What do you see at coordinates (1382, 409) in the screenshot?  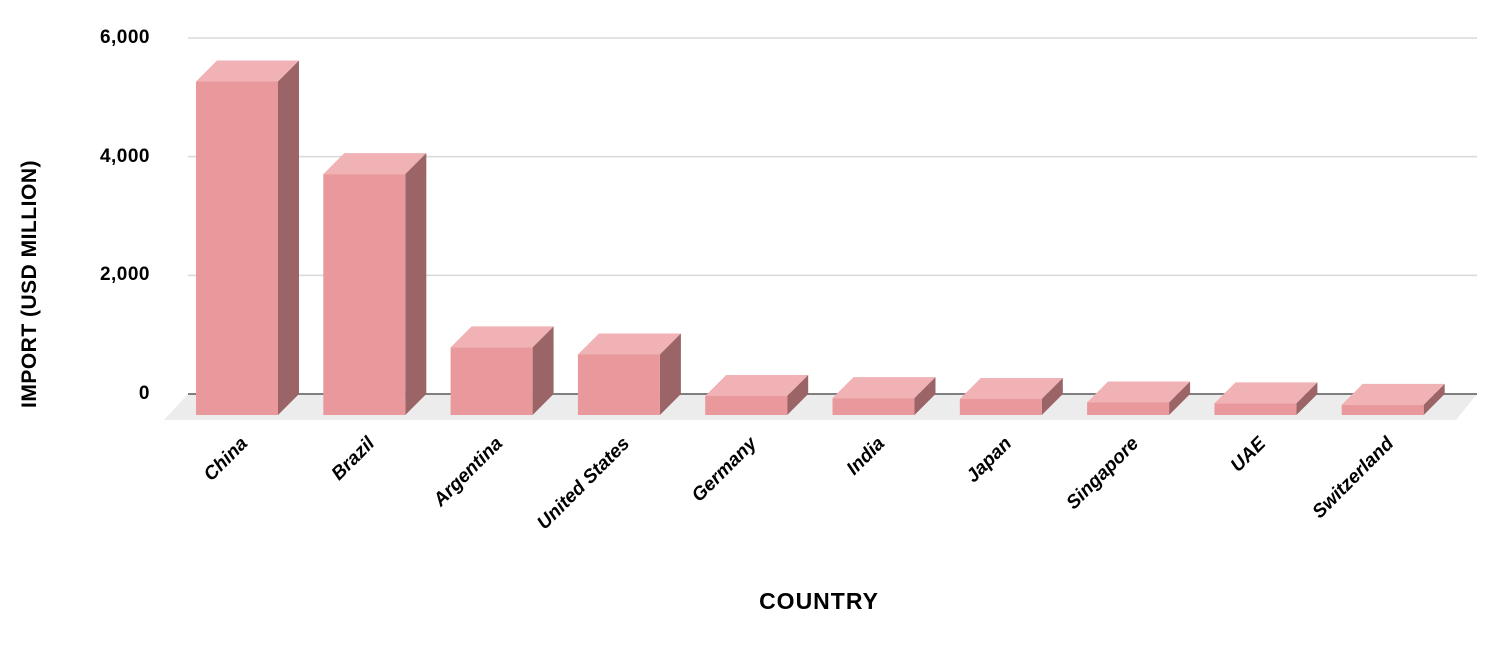 I see `bar-switzerland-front` at bounding box center [1382, 409].